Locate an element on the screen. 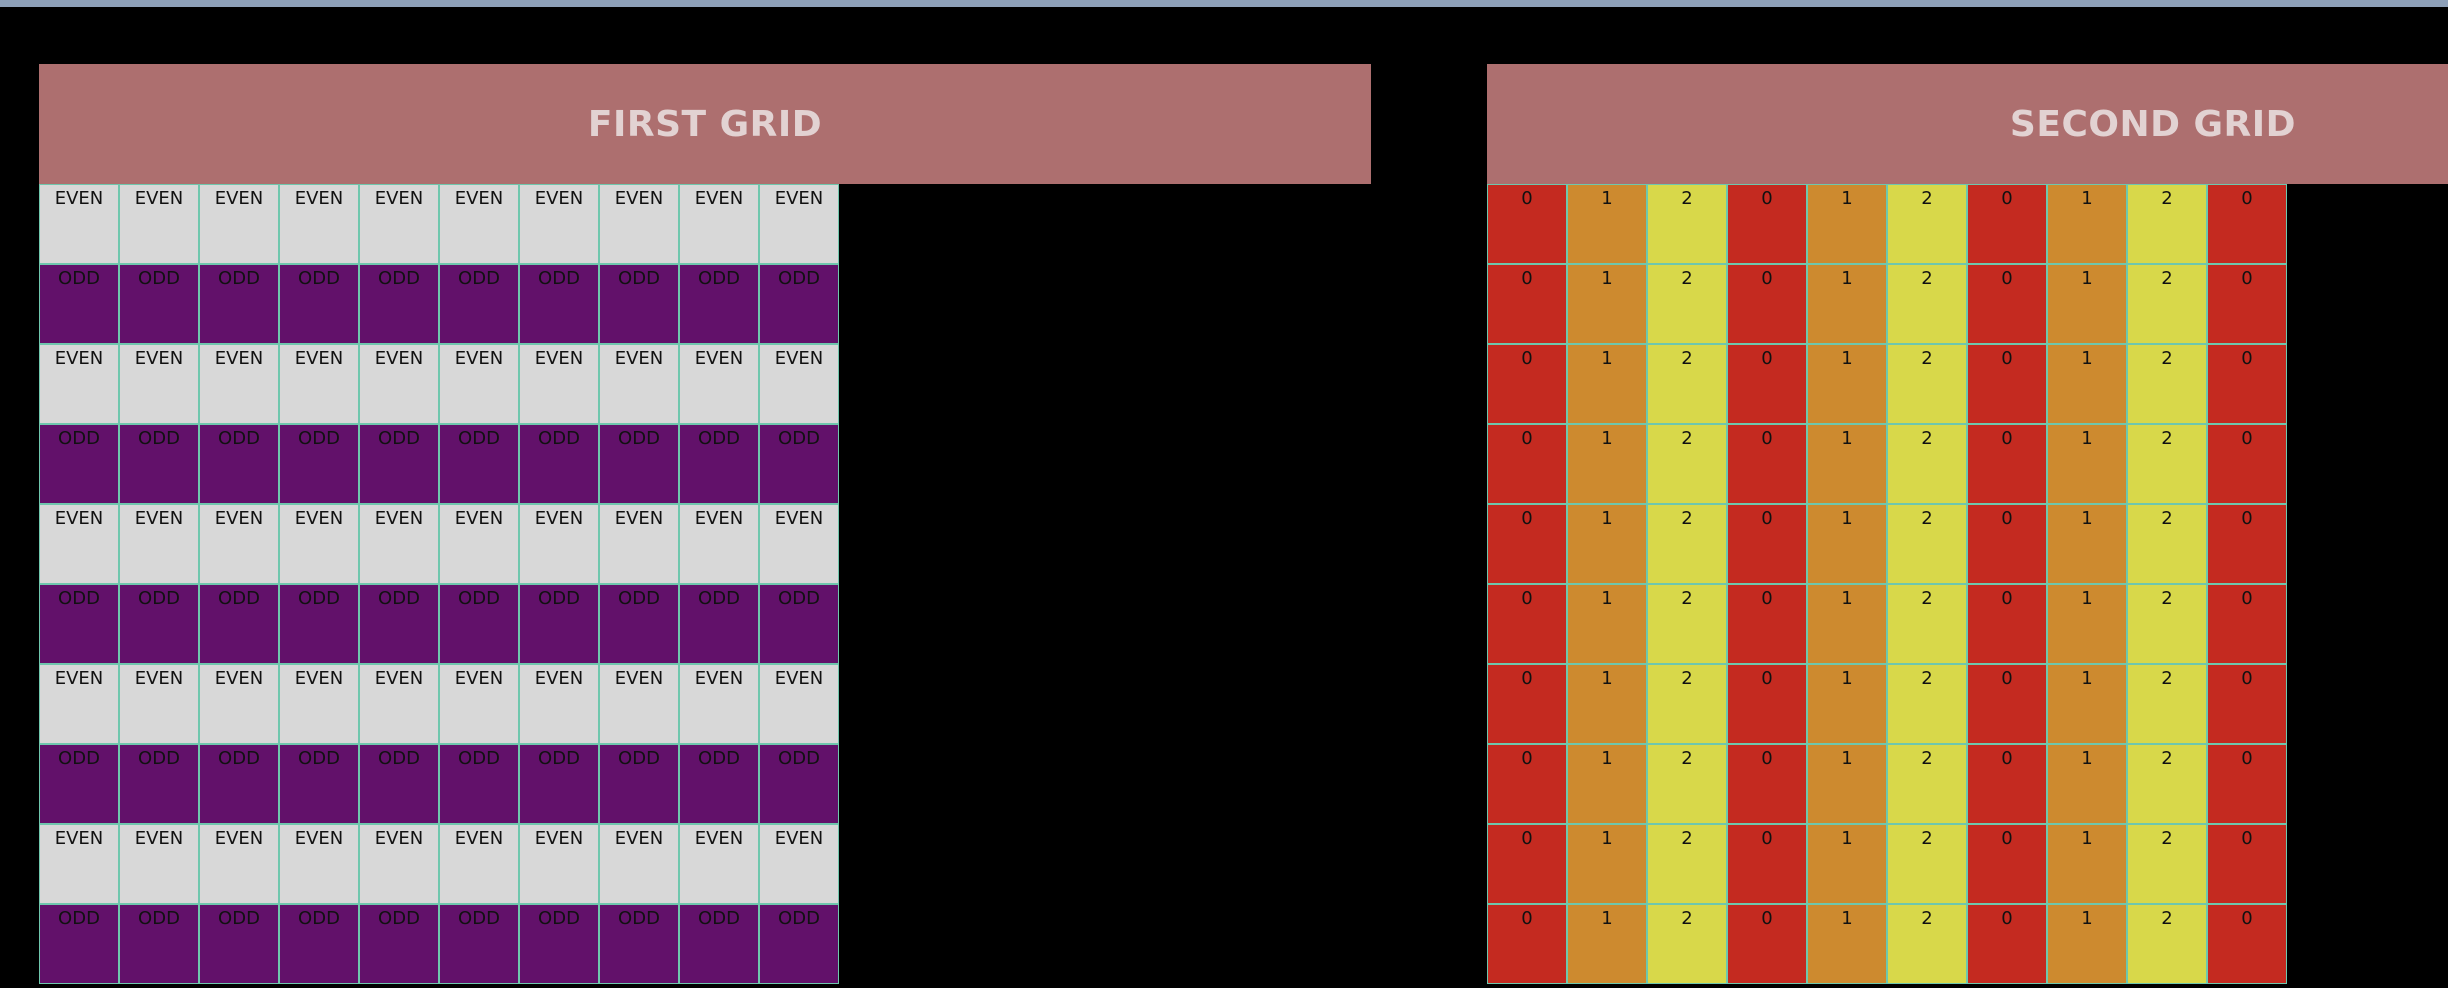 This screenshot has height=988, width=2448. first-grid-title: FIRST GRID is located at coordinates (705, 124).